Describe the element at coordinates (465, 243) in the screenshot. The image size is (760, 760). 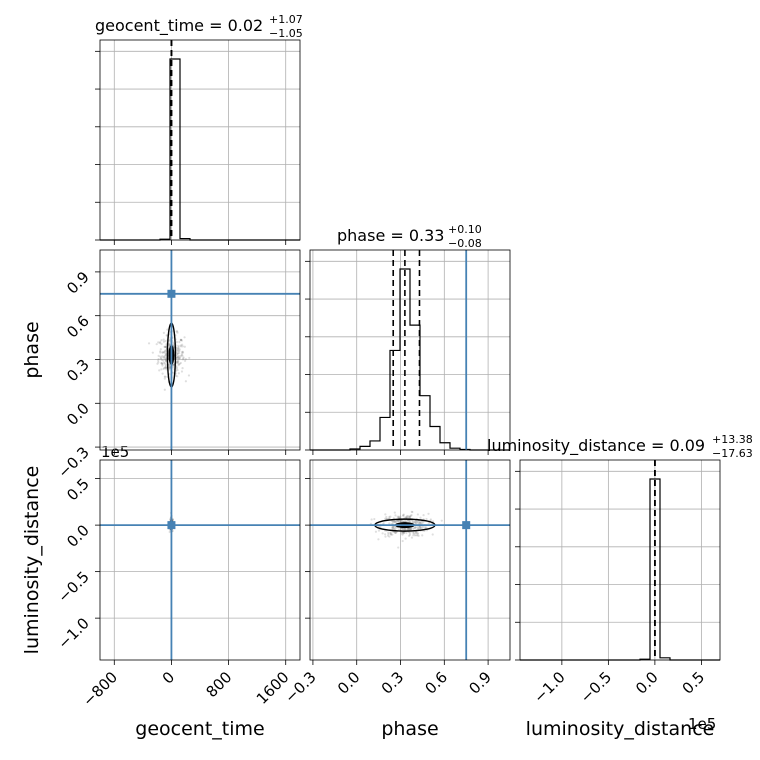
I see `title-phase-lower: −0.08` at that location.